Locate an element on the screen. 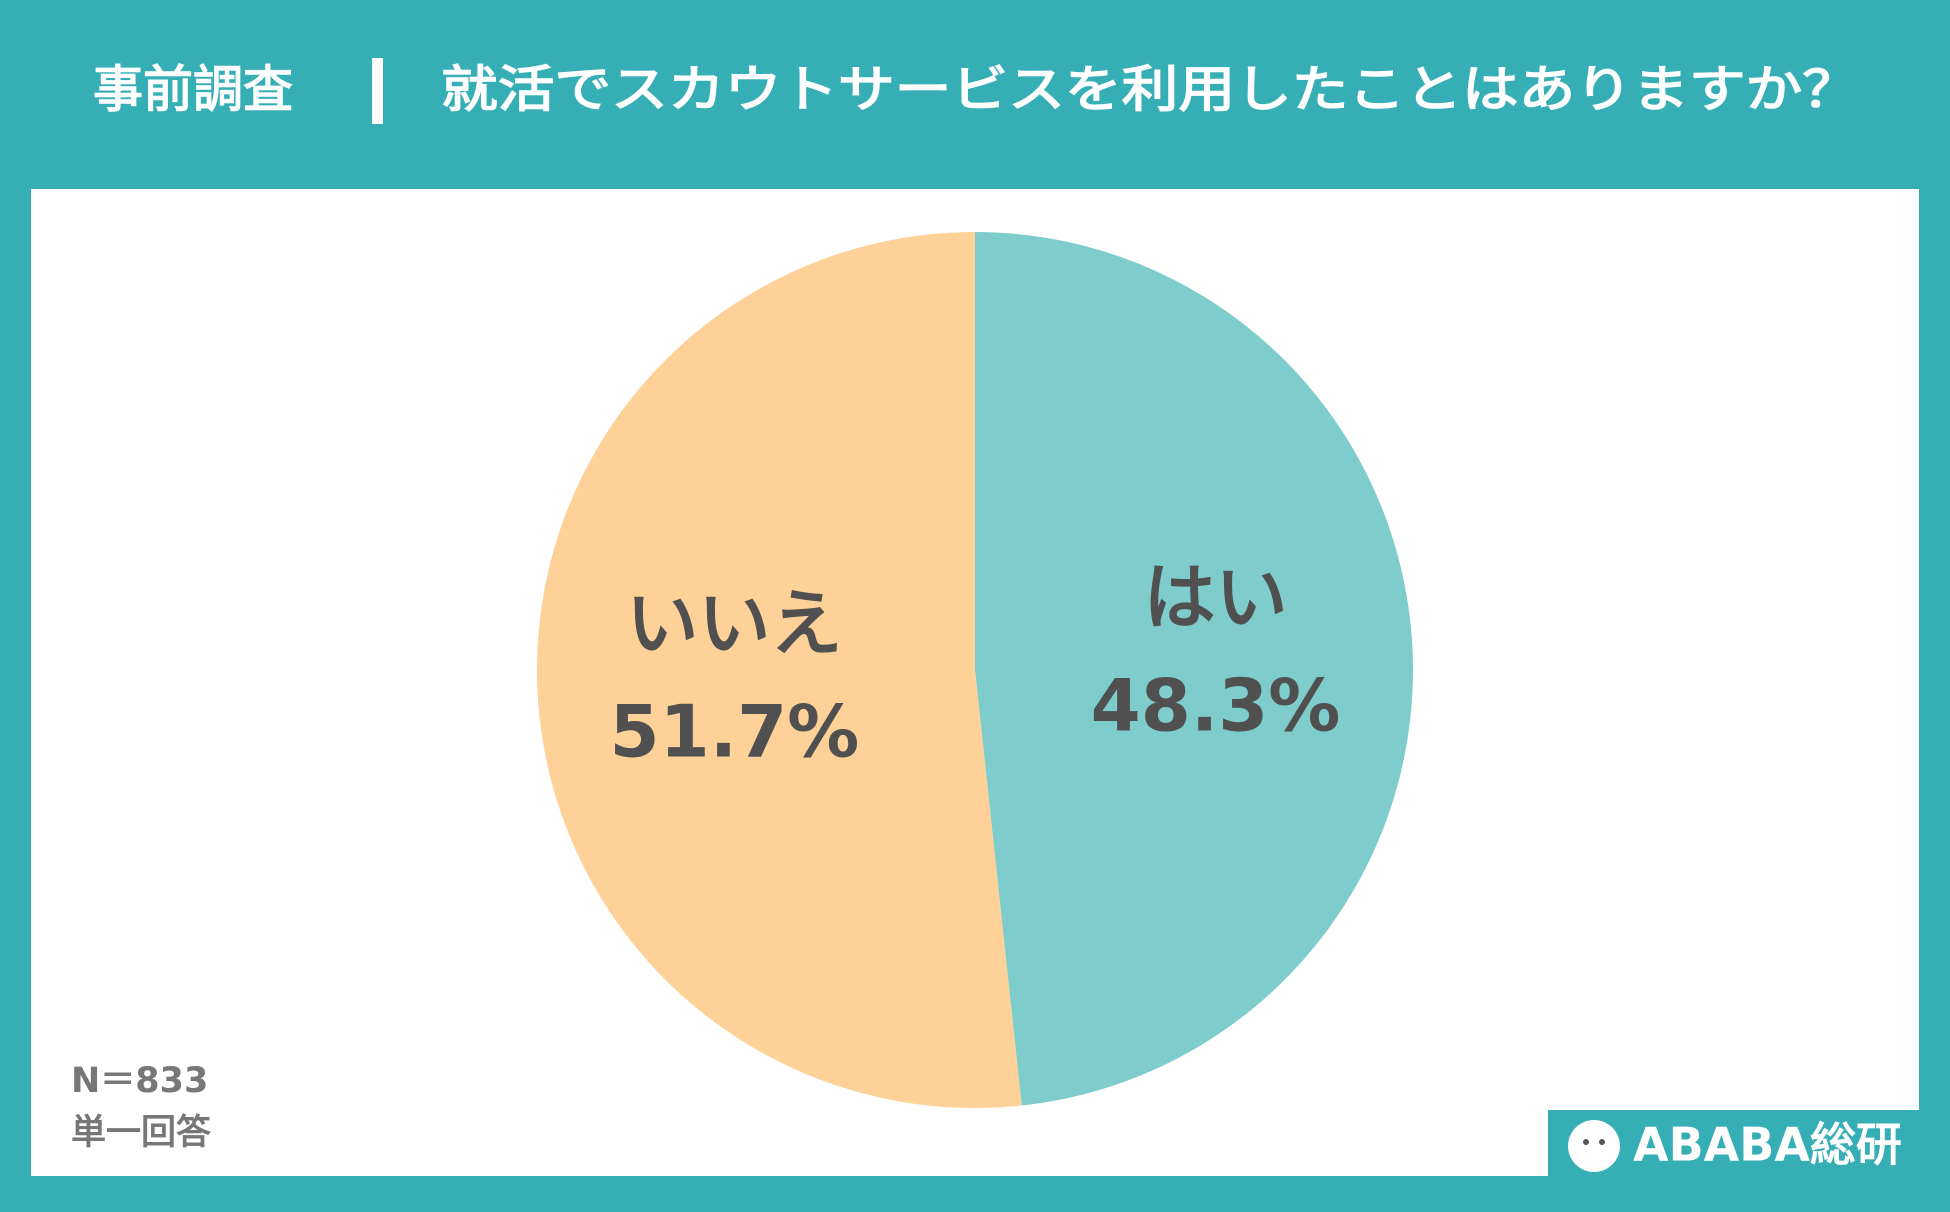 Image resolution: width=1950 pixels, height=1212 pixels. logo-icon is located at coordinates (1594, 1146).